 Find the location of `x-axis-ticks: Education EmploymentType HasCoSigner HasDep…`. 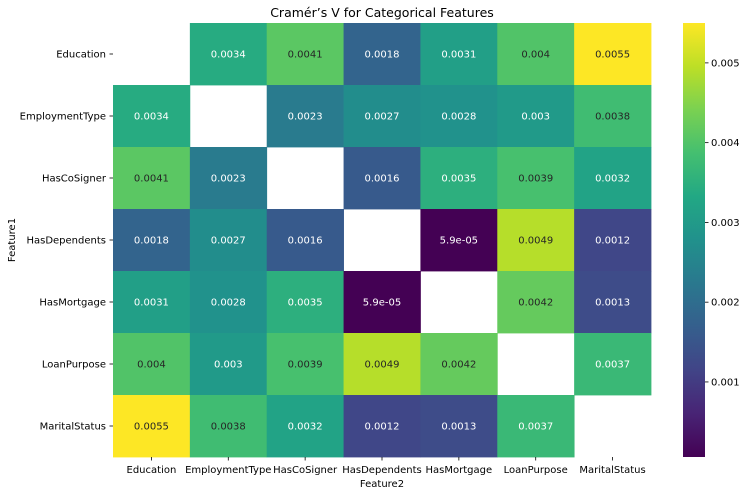

x-axis-ticks: Education EmploymentType HasCoSigner HasDep… is located at coordinates (386, 466).